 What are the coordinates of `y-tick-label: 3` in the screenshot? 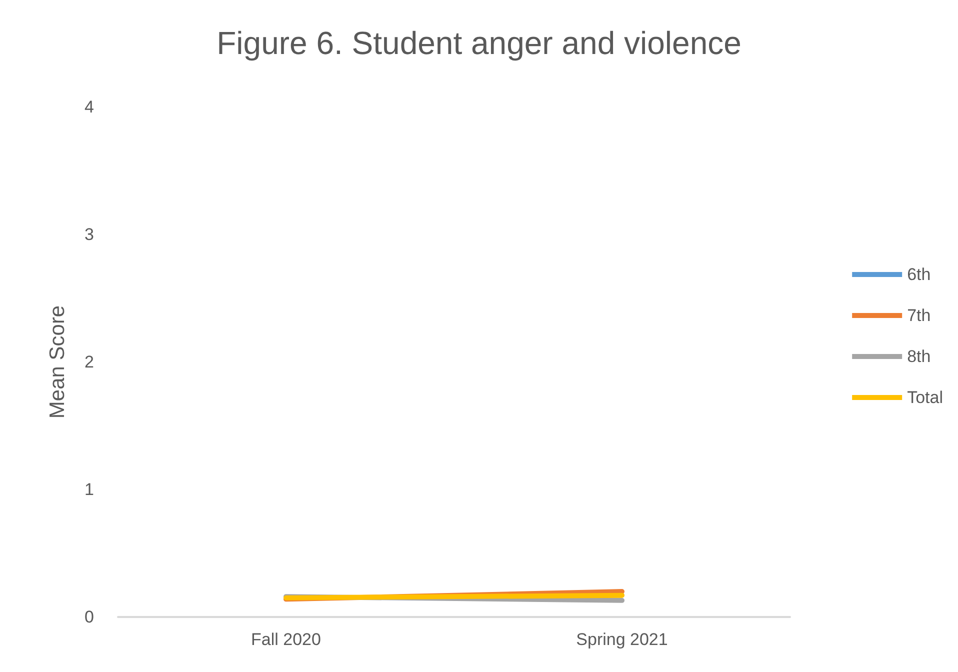 It's located at (89, 234).